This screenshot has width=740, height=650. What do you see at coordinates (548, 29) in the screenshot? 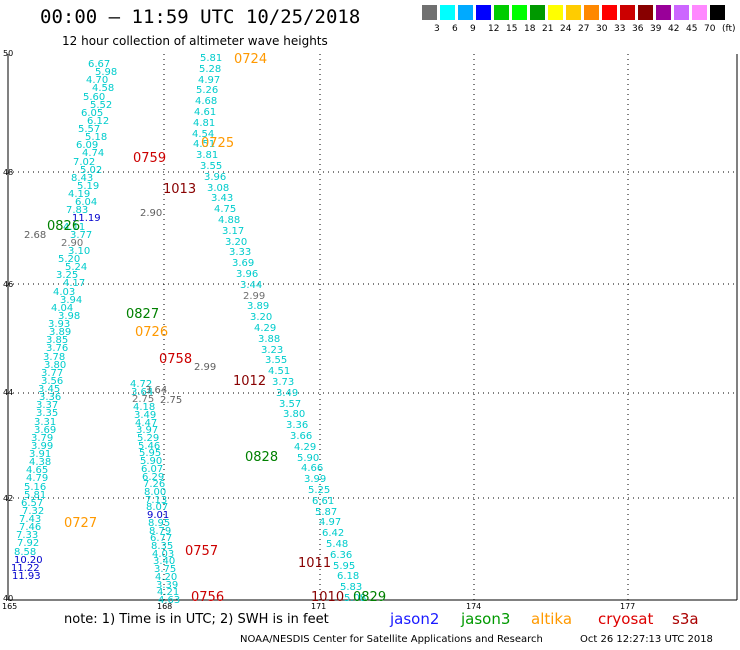
I see `color-scale-label: 21` at bounding box center [548, 29].